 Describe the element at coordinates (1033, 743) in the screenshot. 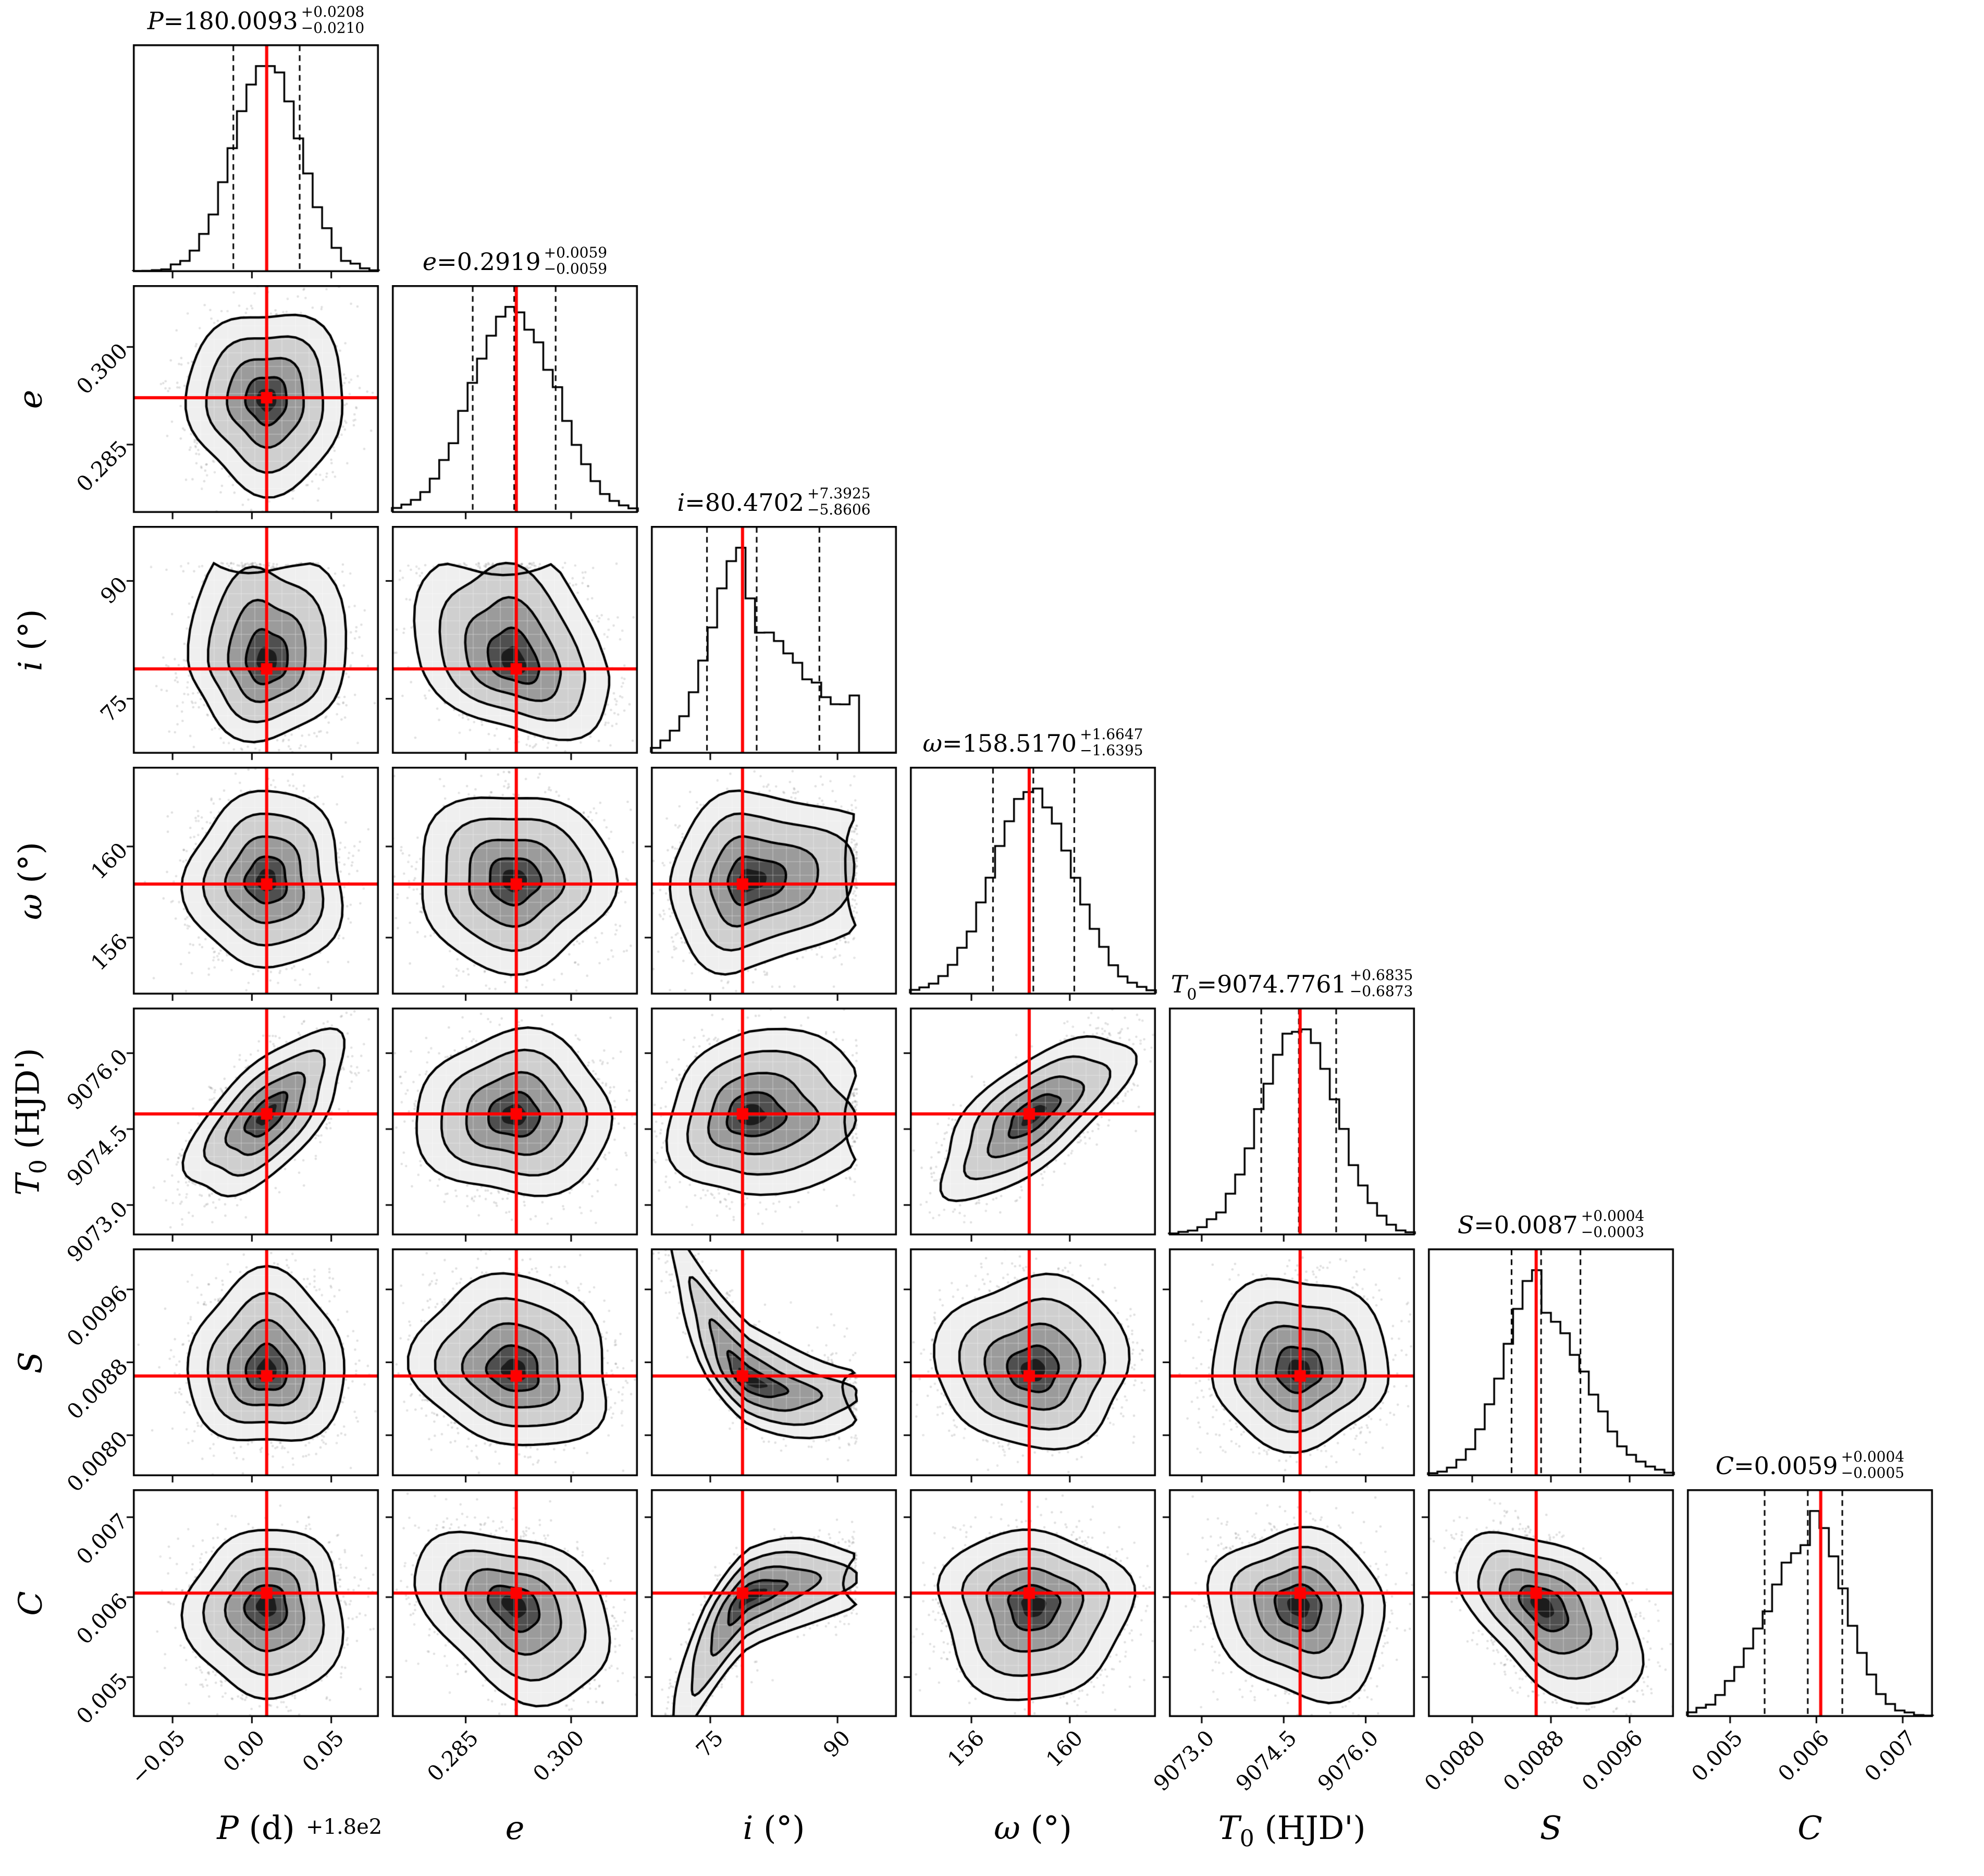

I see `title-omega: ω = 158.5170 +1.6647 −1.6395` at that location.